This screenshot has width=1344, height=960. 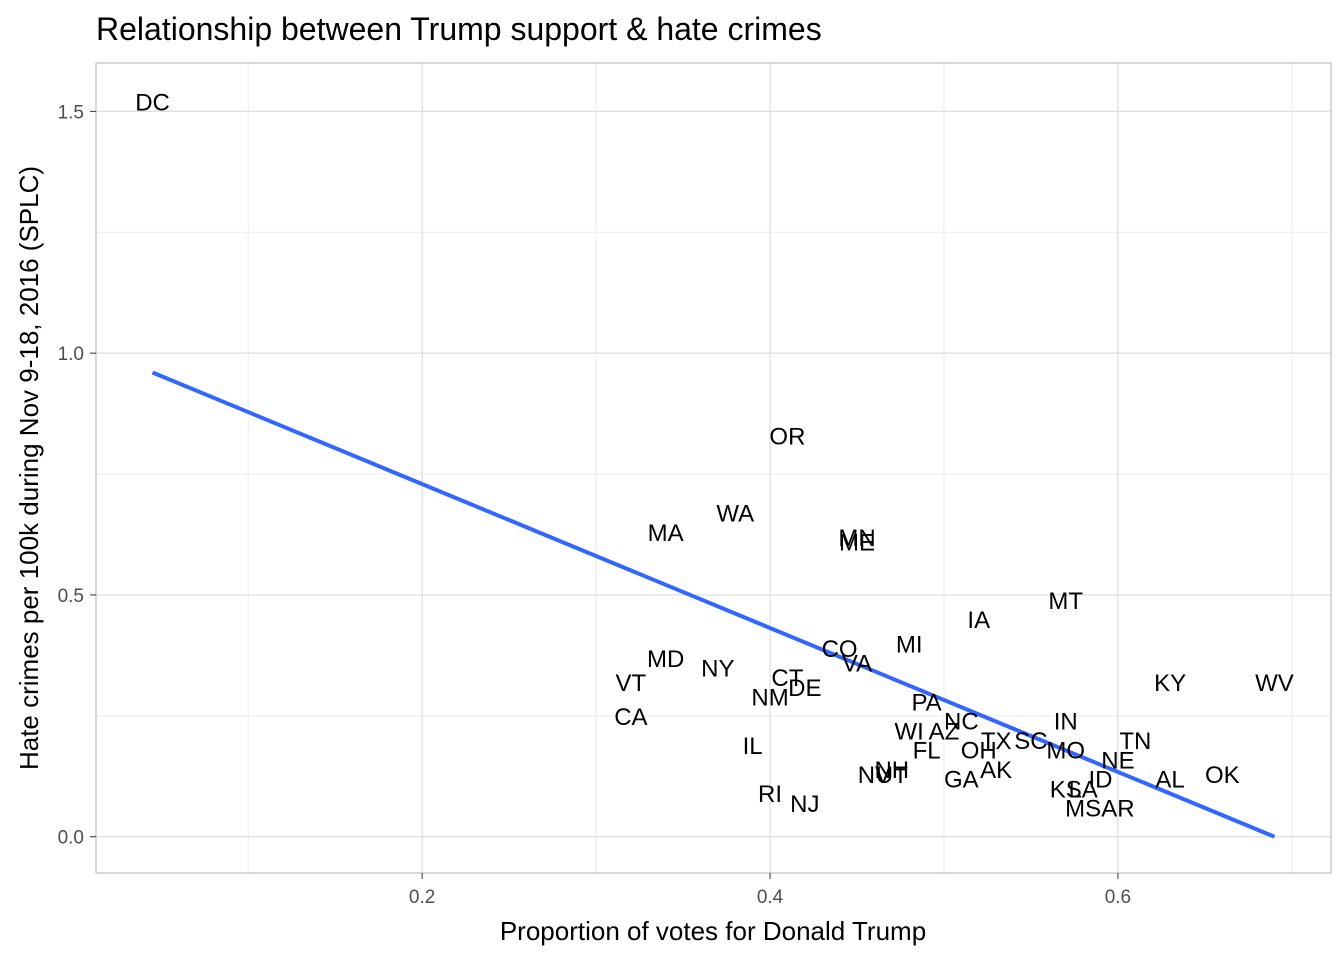 I want to click on point-label-az: AZ, so click(x=944, y=731).